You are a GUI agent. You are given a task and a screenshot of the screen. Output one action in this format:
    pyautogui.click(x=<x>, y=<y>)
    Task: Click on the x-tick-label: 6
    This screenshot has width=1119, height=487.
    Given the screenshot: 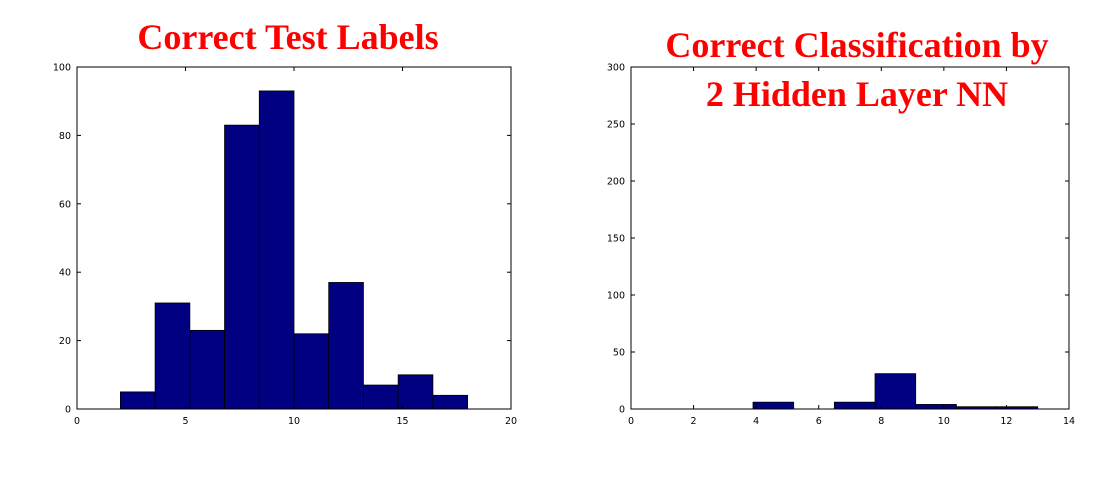 What is the action you would take?
    pyautogui.click(x=819, y=421)
    